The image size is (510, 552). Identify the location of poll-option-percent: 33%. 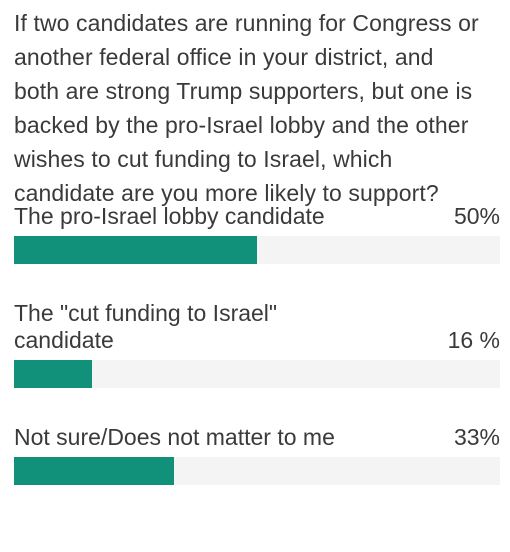
(476, 437).